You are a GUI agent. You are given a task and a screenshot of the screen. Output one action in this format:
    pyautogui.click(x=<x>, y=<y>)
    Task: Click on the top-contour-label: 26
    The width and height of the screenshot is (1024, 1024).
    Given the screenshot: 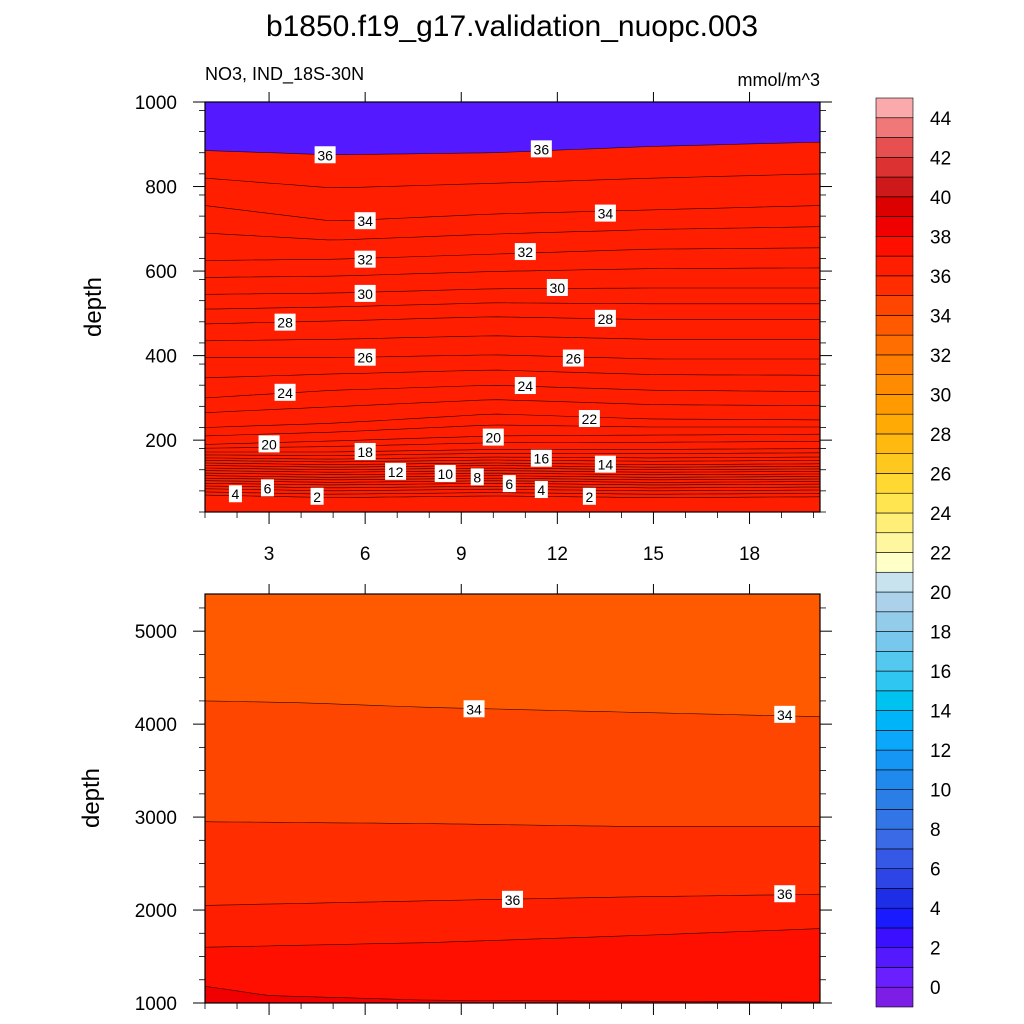 What is the action you would take?
    pyautogui.click(x=365, y=358)
    